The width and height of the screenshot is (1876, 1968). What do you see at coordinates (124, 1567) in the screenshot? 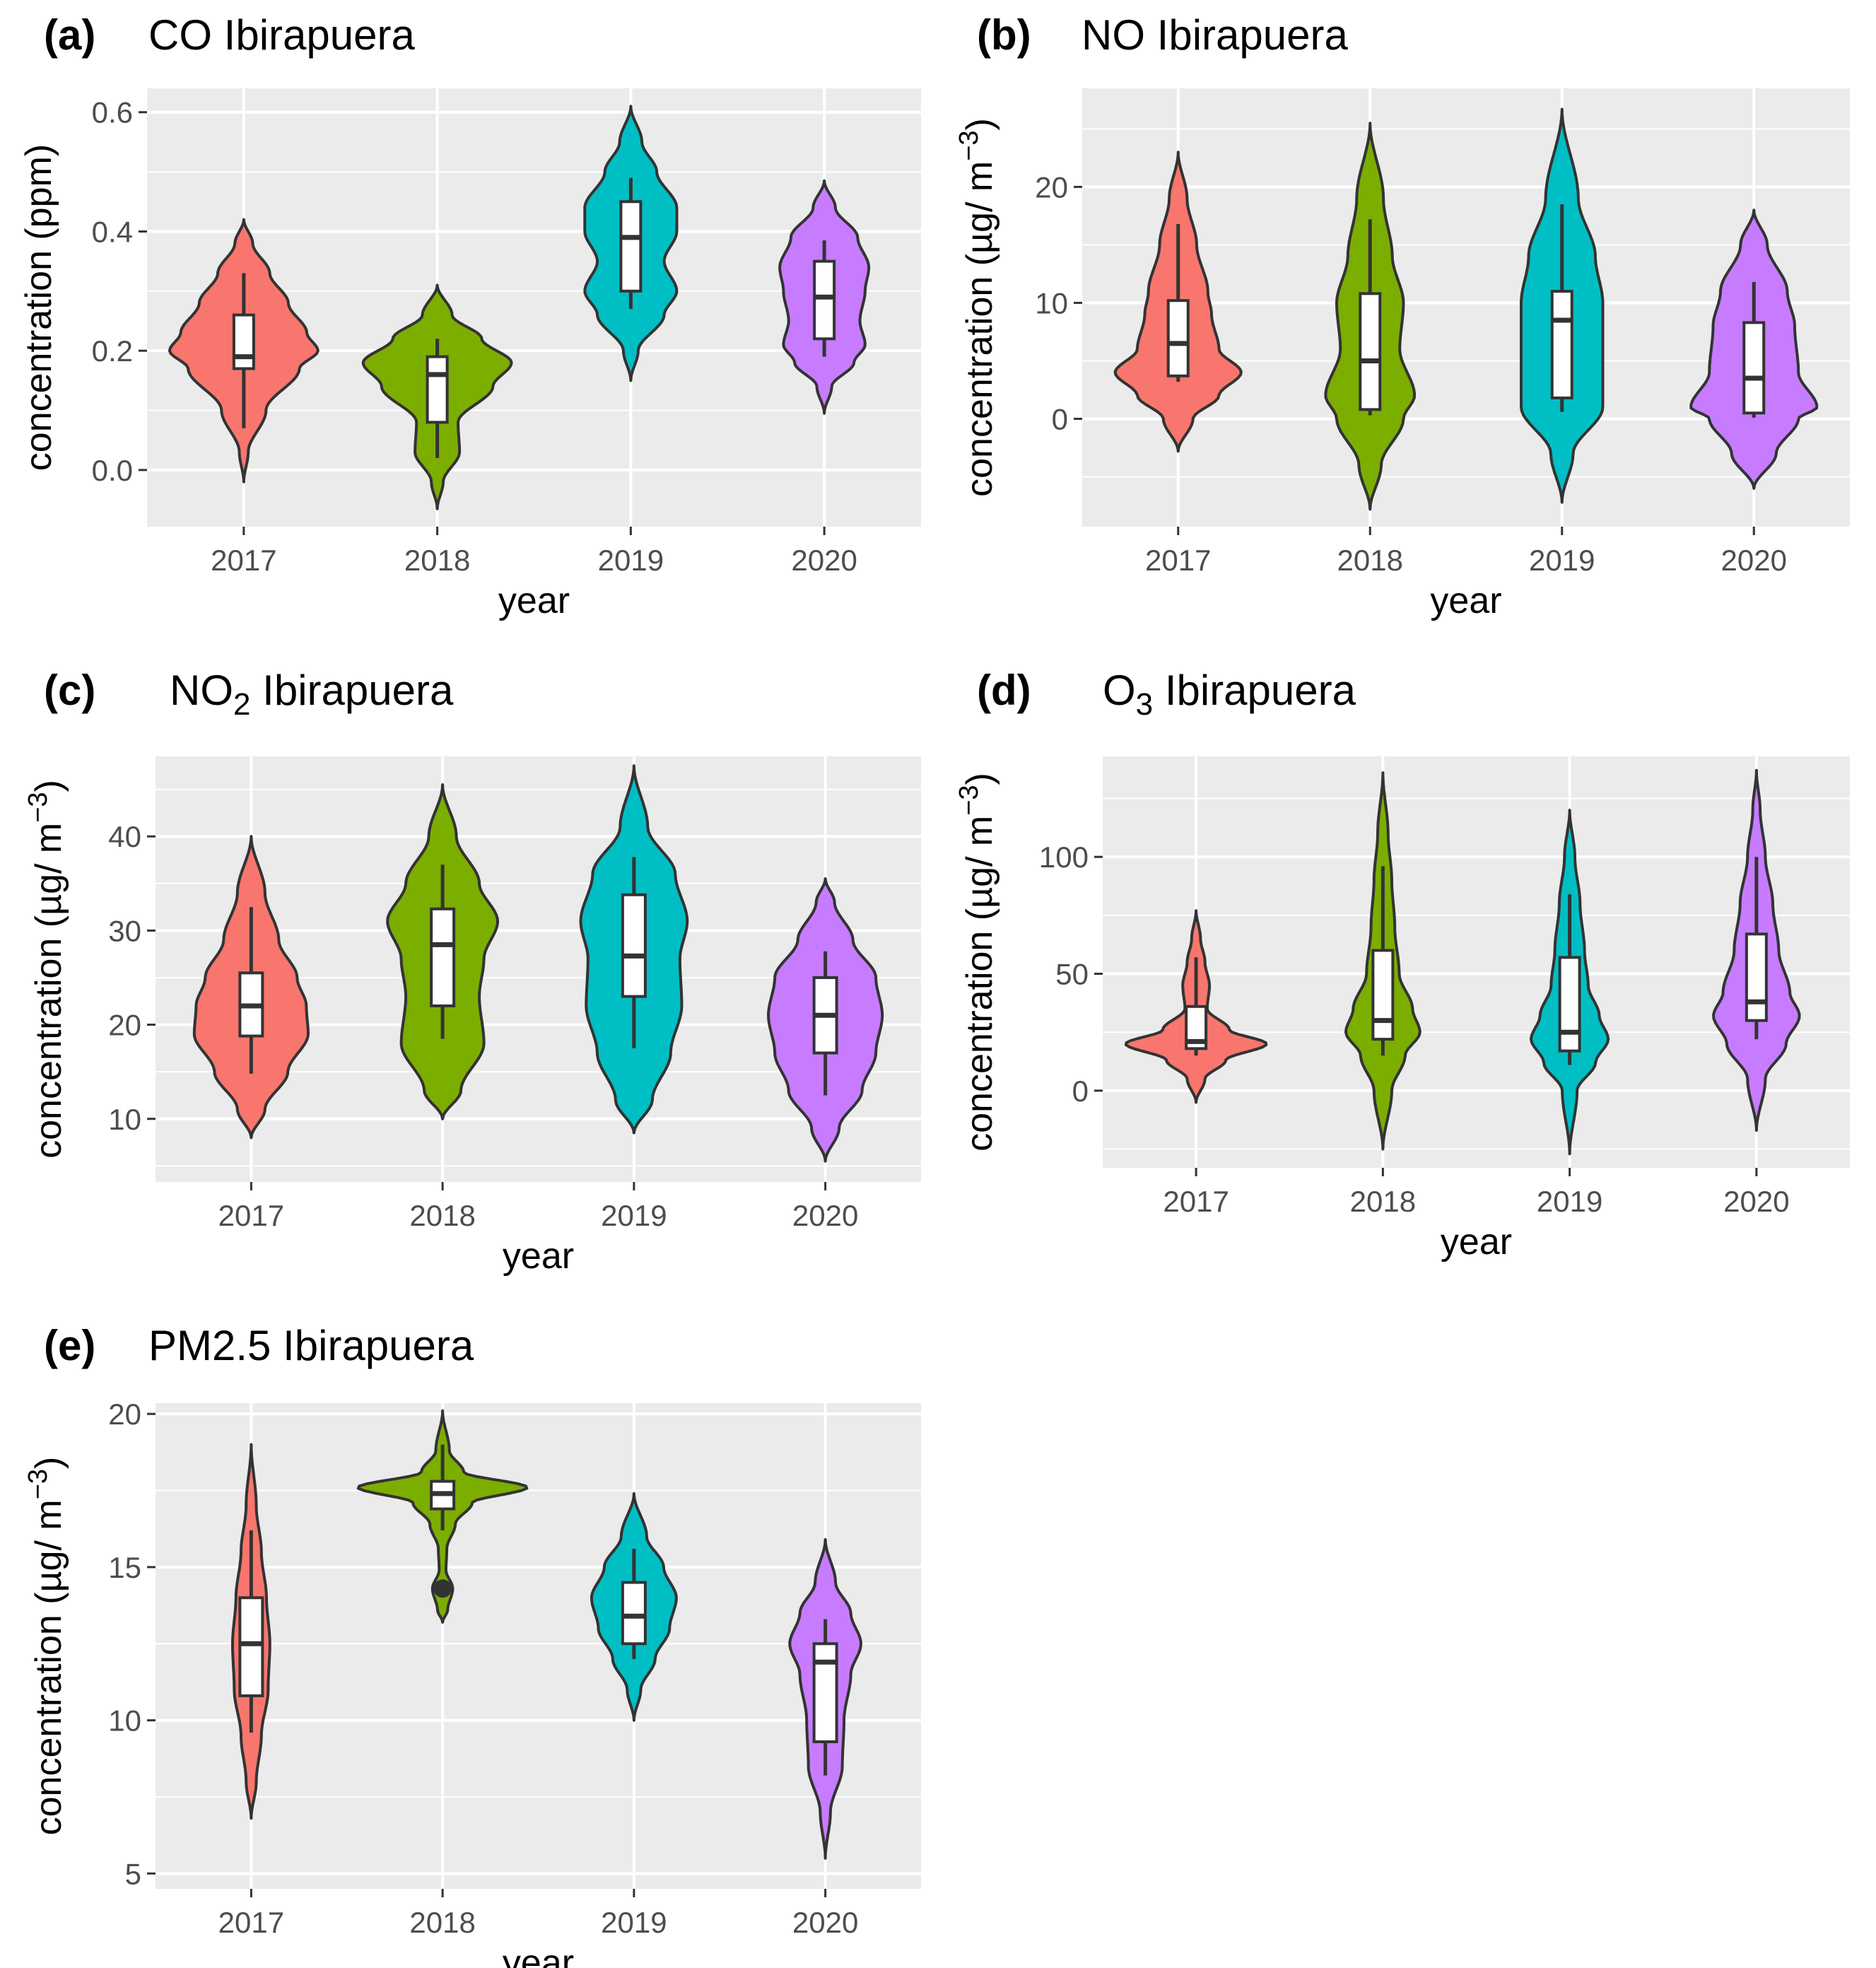
I see `y-tick-label: 15` at bounding box center [124, 1567].